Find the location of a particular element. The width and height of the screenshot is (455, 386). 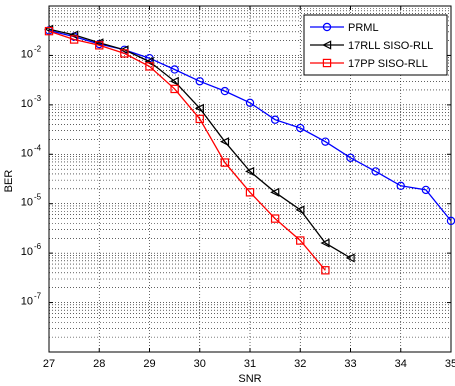

x-tick-label: 30 is located at coordinates (200, 364).